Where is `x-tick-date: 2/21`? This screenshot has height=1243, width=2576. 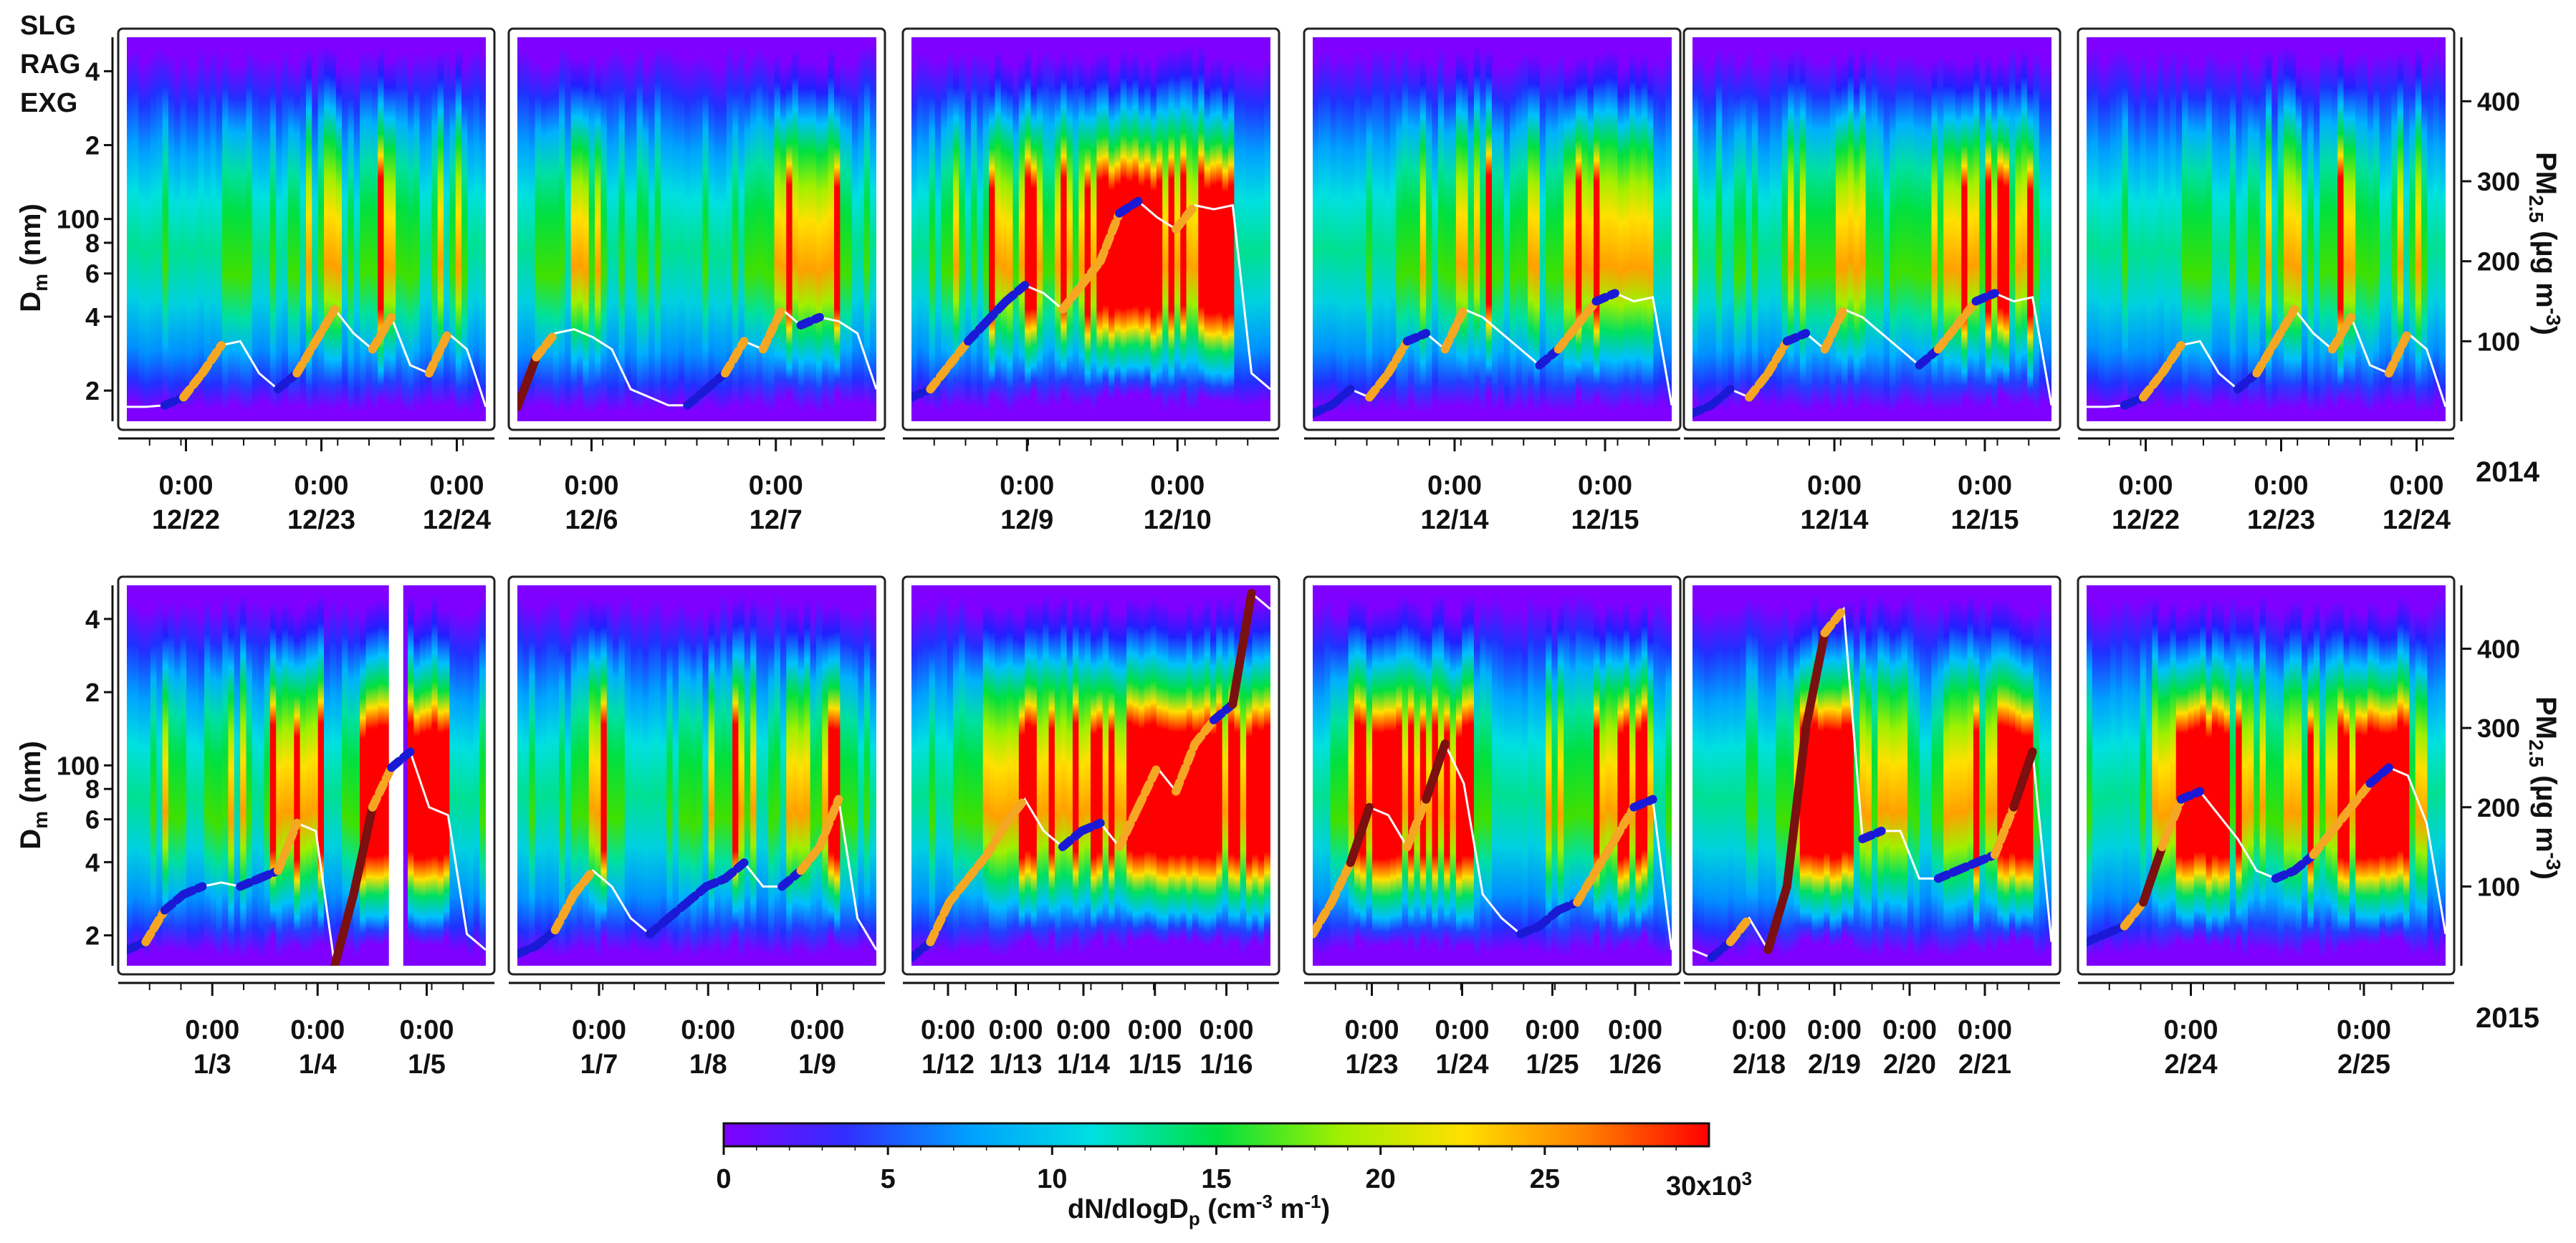 x-tick-date: 2/21 is located at coordinates (1985, 1065).